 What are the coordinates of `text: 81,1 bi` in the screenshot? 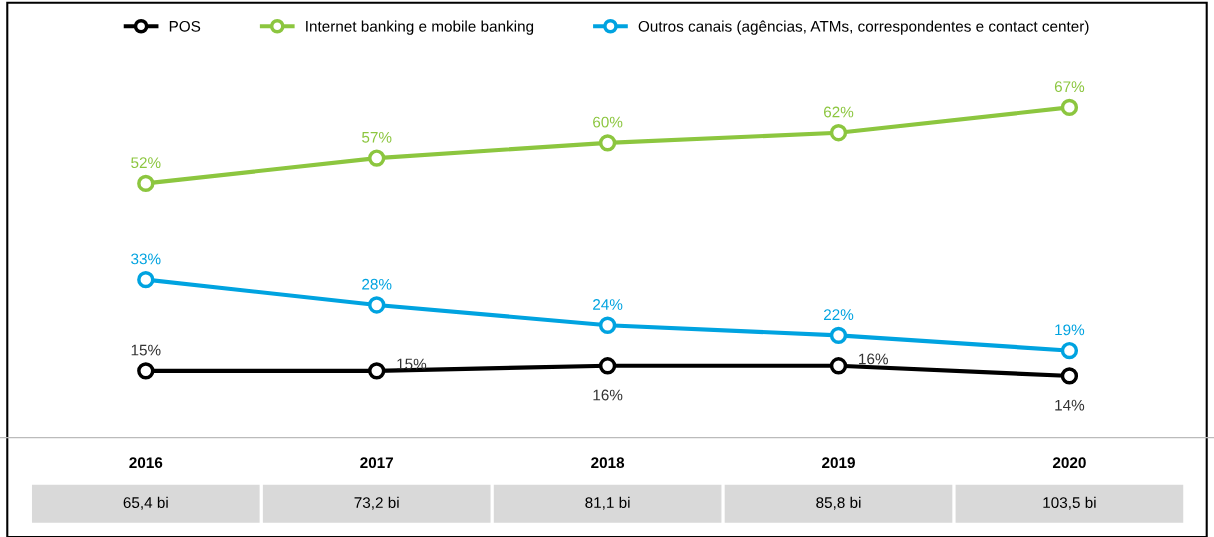 It's located at (607, 503).